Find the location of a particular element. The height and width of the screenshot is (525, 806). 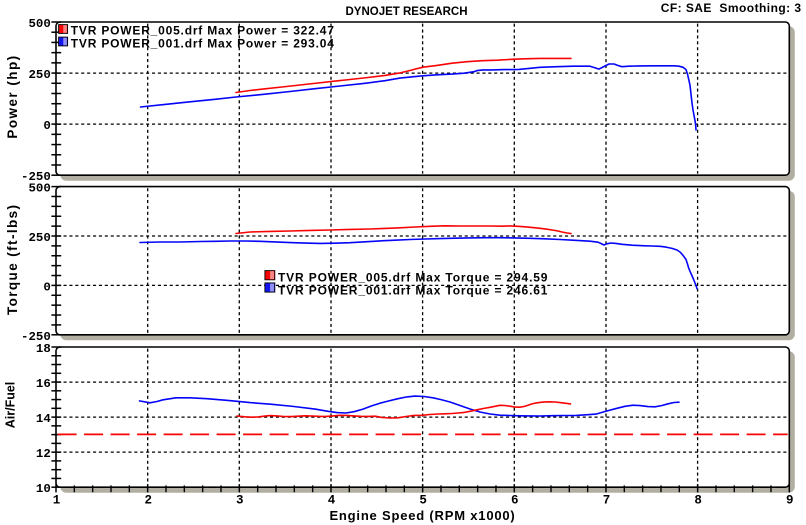

svg-text:TVR POWER_001.drf Max Power =: TVR POWER_001.drf Max Power = 293.04 is located at coordinates (203, 44).